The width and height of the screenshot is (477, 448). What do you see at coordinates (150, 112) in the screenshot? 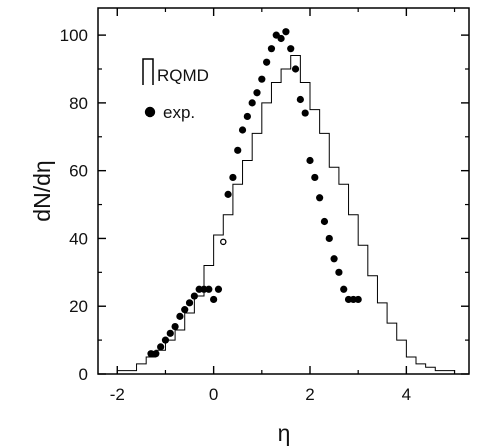
I see `legend-exp-marker` at bounding box center [150, 112].